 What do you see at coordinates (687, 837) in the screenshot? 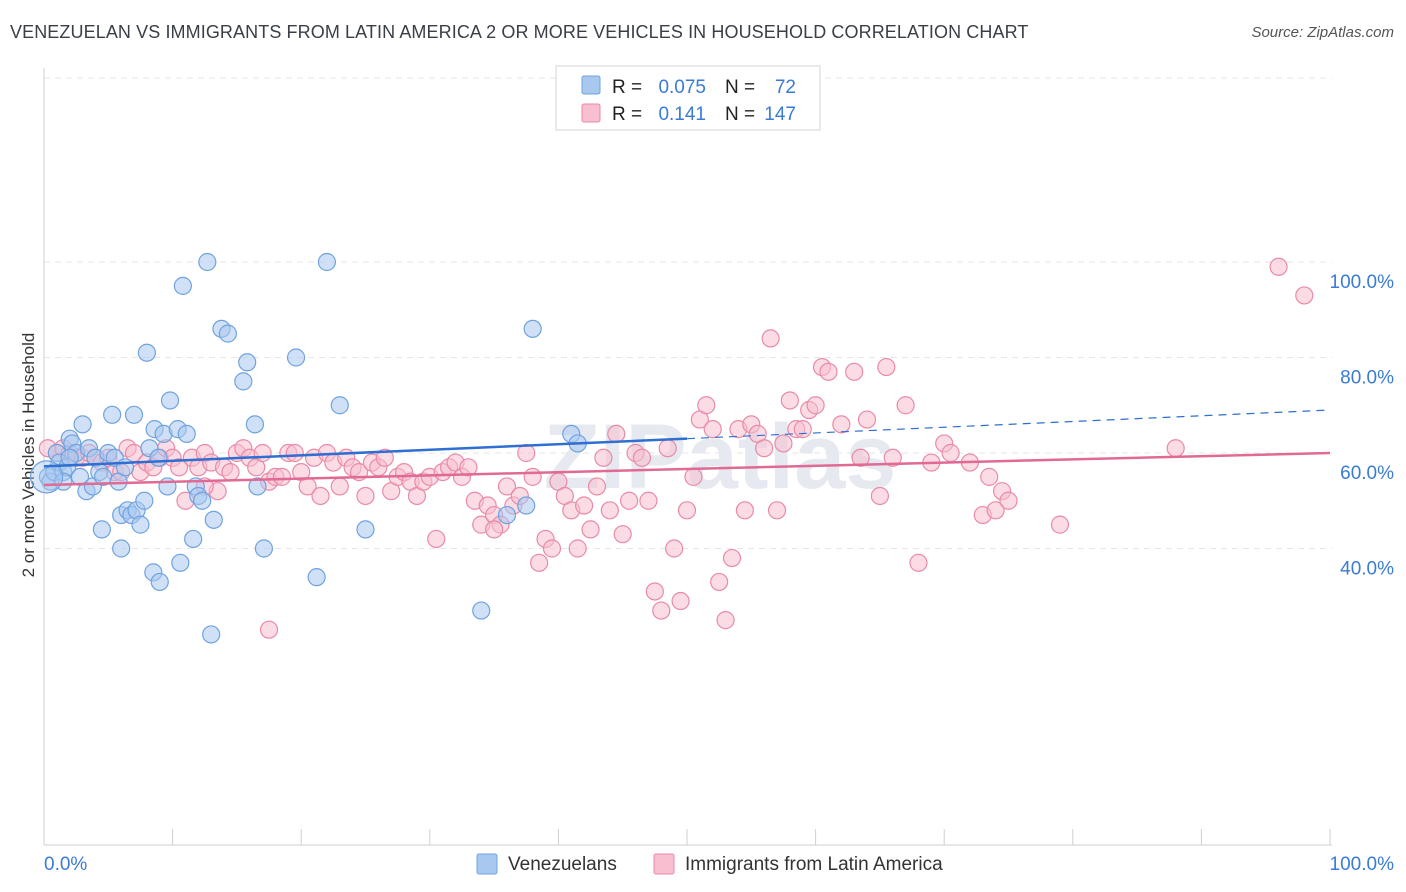
I see `x-axis-ticks` at bounding box center [687, 837].